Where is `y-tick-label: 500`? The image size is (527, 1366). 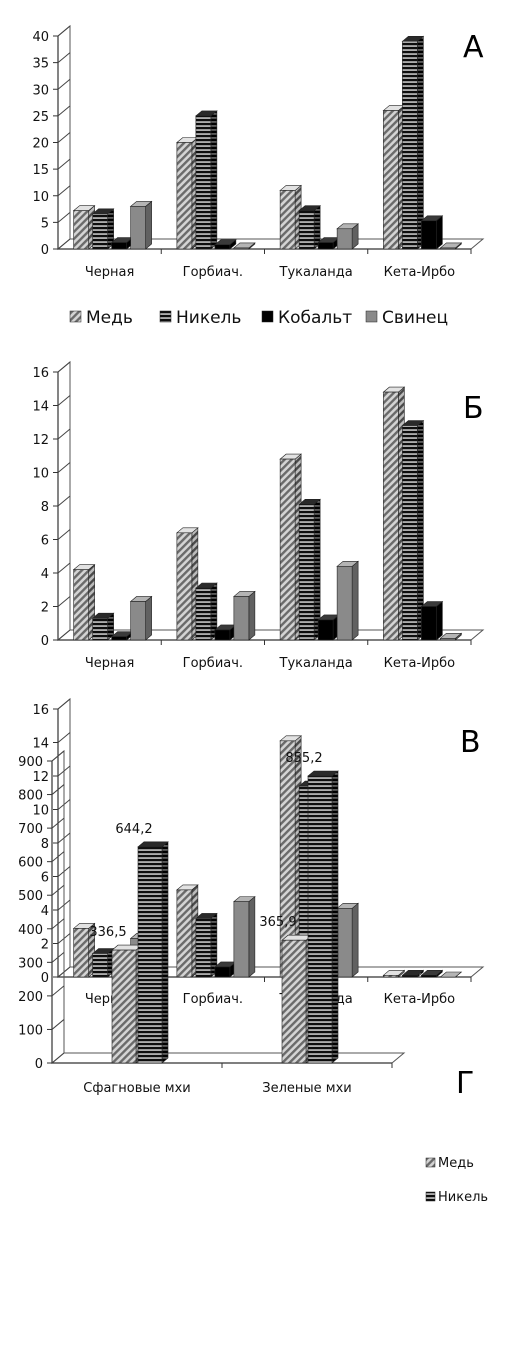
y-tick-label: 500 is located at coordinates (30, 896).